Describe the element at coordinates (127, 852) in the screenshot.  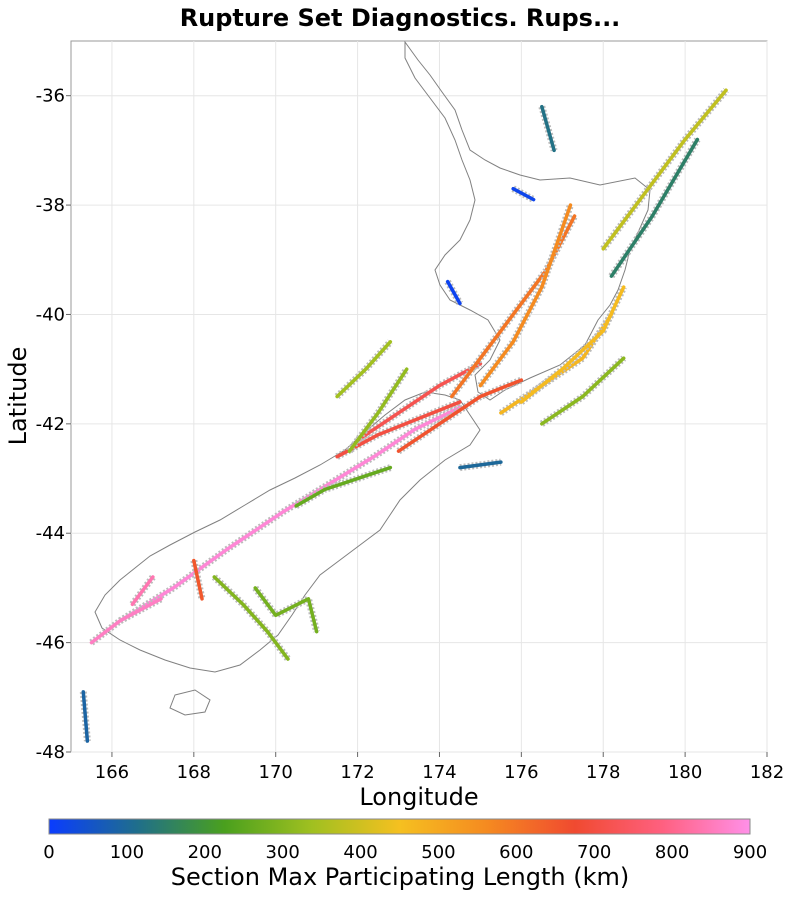
I see `colorbar-tick-label: 100` at that location.